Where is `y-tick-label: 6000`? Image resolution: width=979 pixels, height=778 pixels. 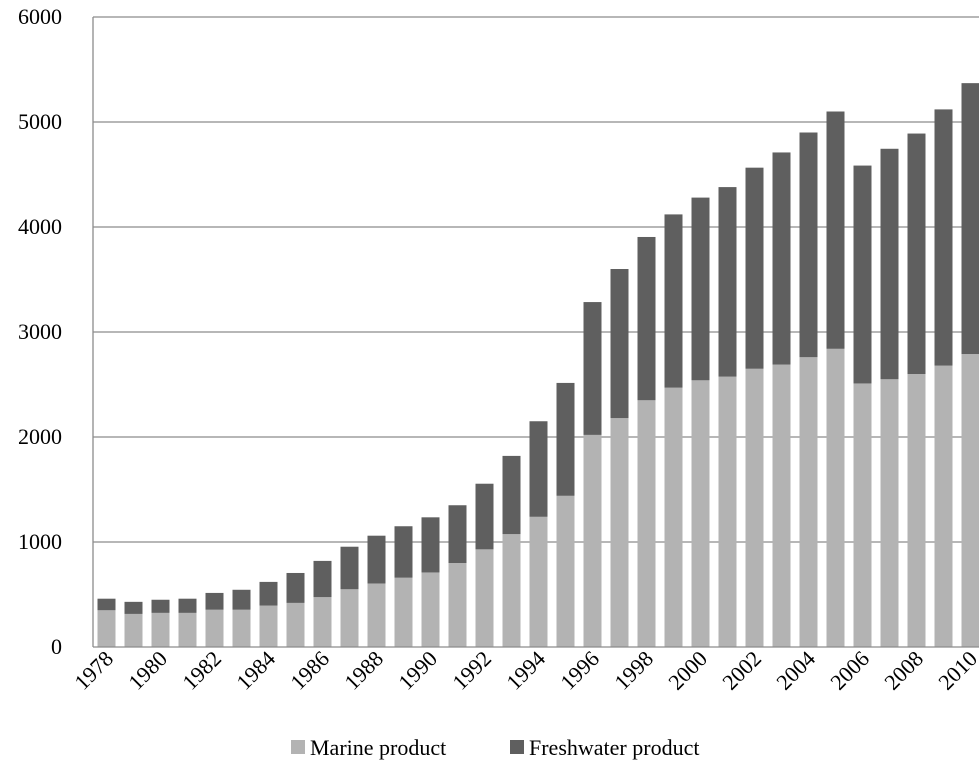 y-tick-label: 6000 is located at coordinates (40, 16).